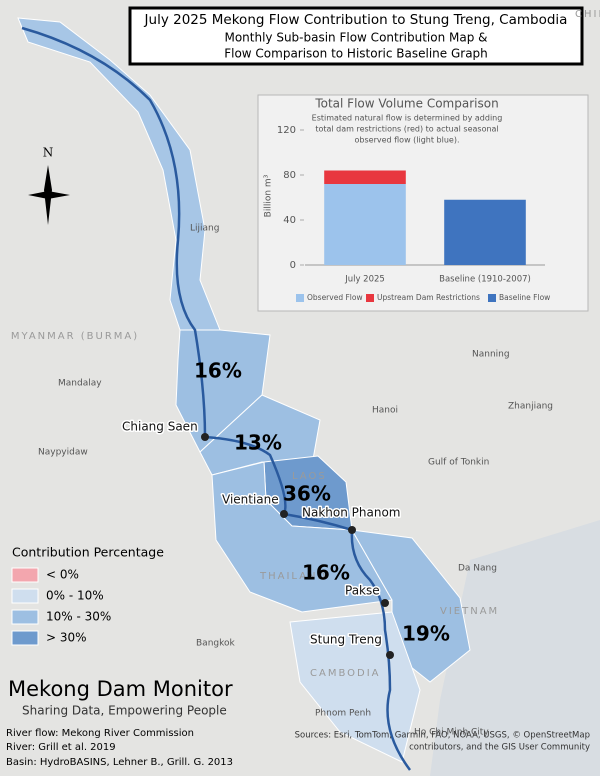  What do you see at coordinates (426, 634) in the screenshot?
I see `basin-share: 19%` at bounding box center [426, 634].